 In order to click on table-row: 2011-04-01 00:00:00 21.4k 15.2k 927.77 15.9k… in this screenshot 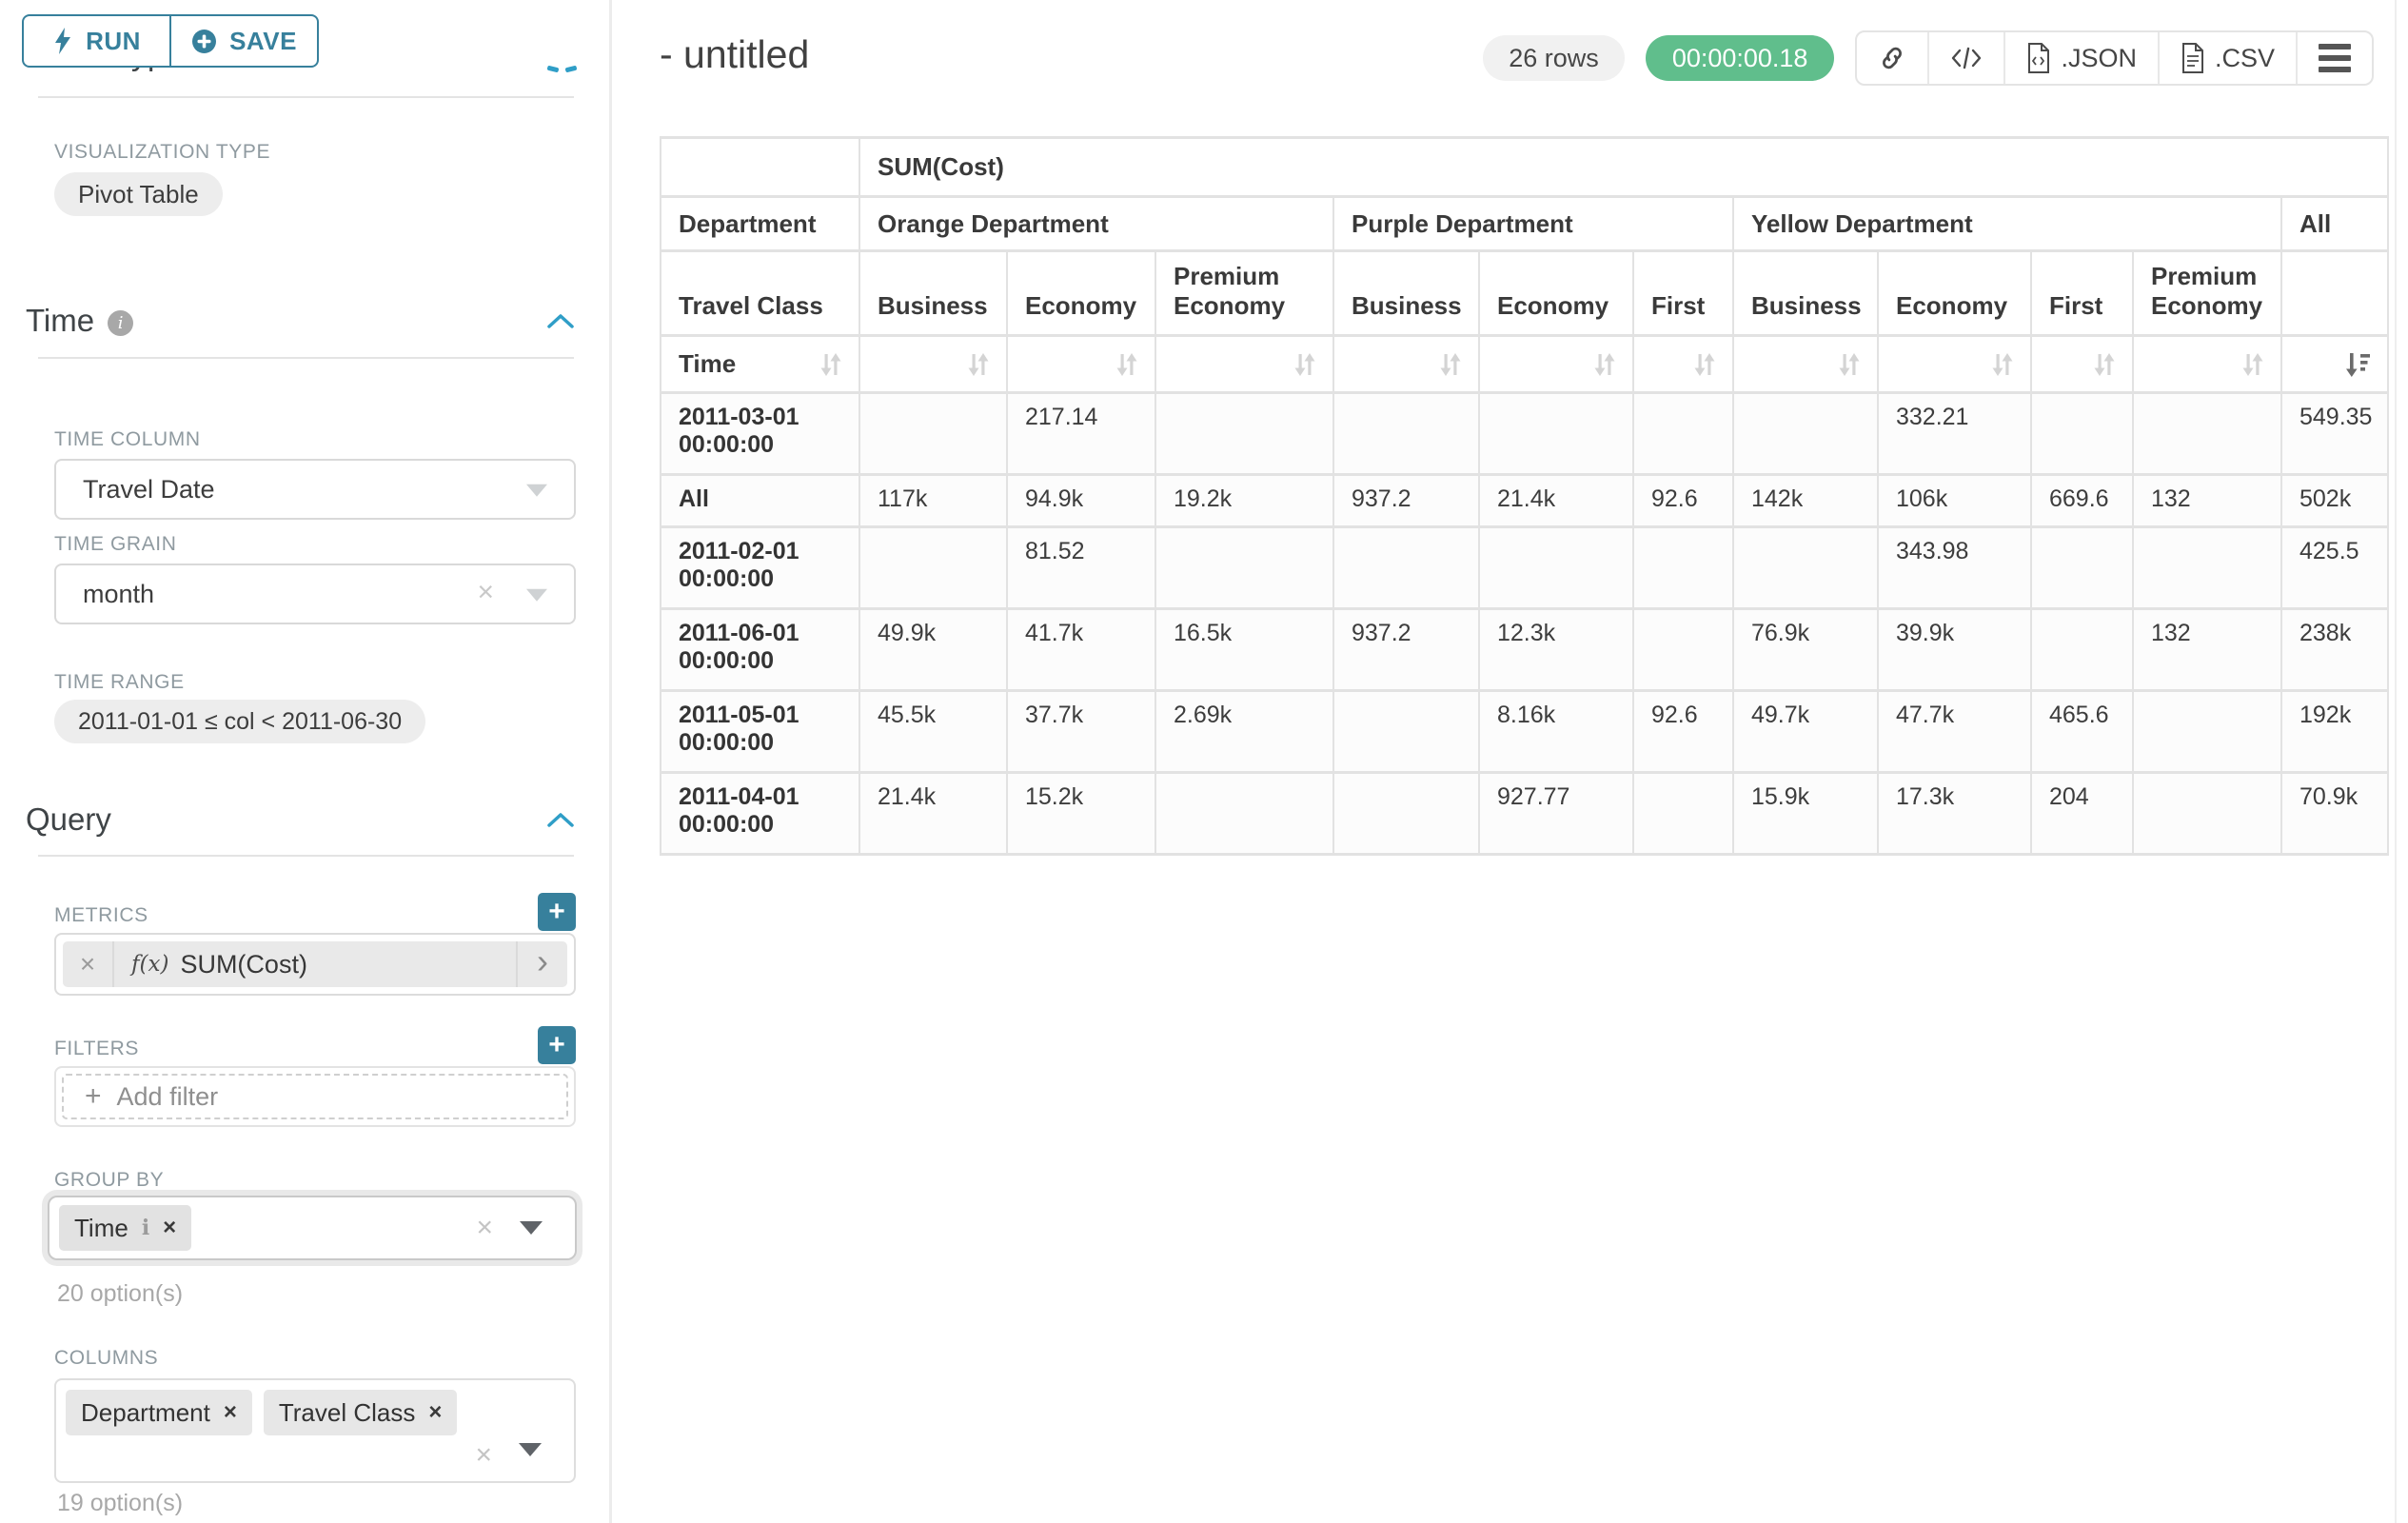, I will do `click(1525, 814)`.